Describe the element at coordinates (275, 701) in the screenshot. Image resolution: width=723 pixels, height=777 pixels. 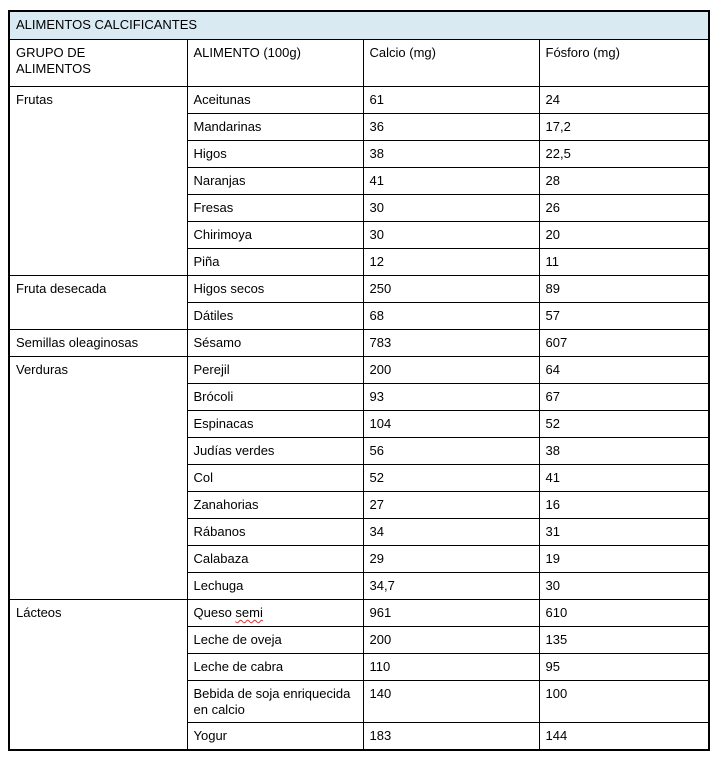
I see `food-cell: Bebida de soja enriquecida en calcio` at that location.